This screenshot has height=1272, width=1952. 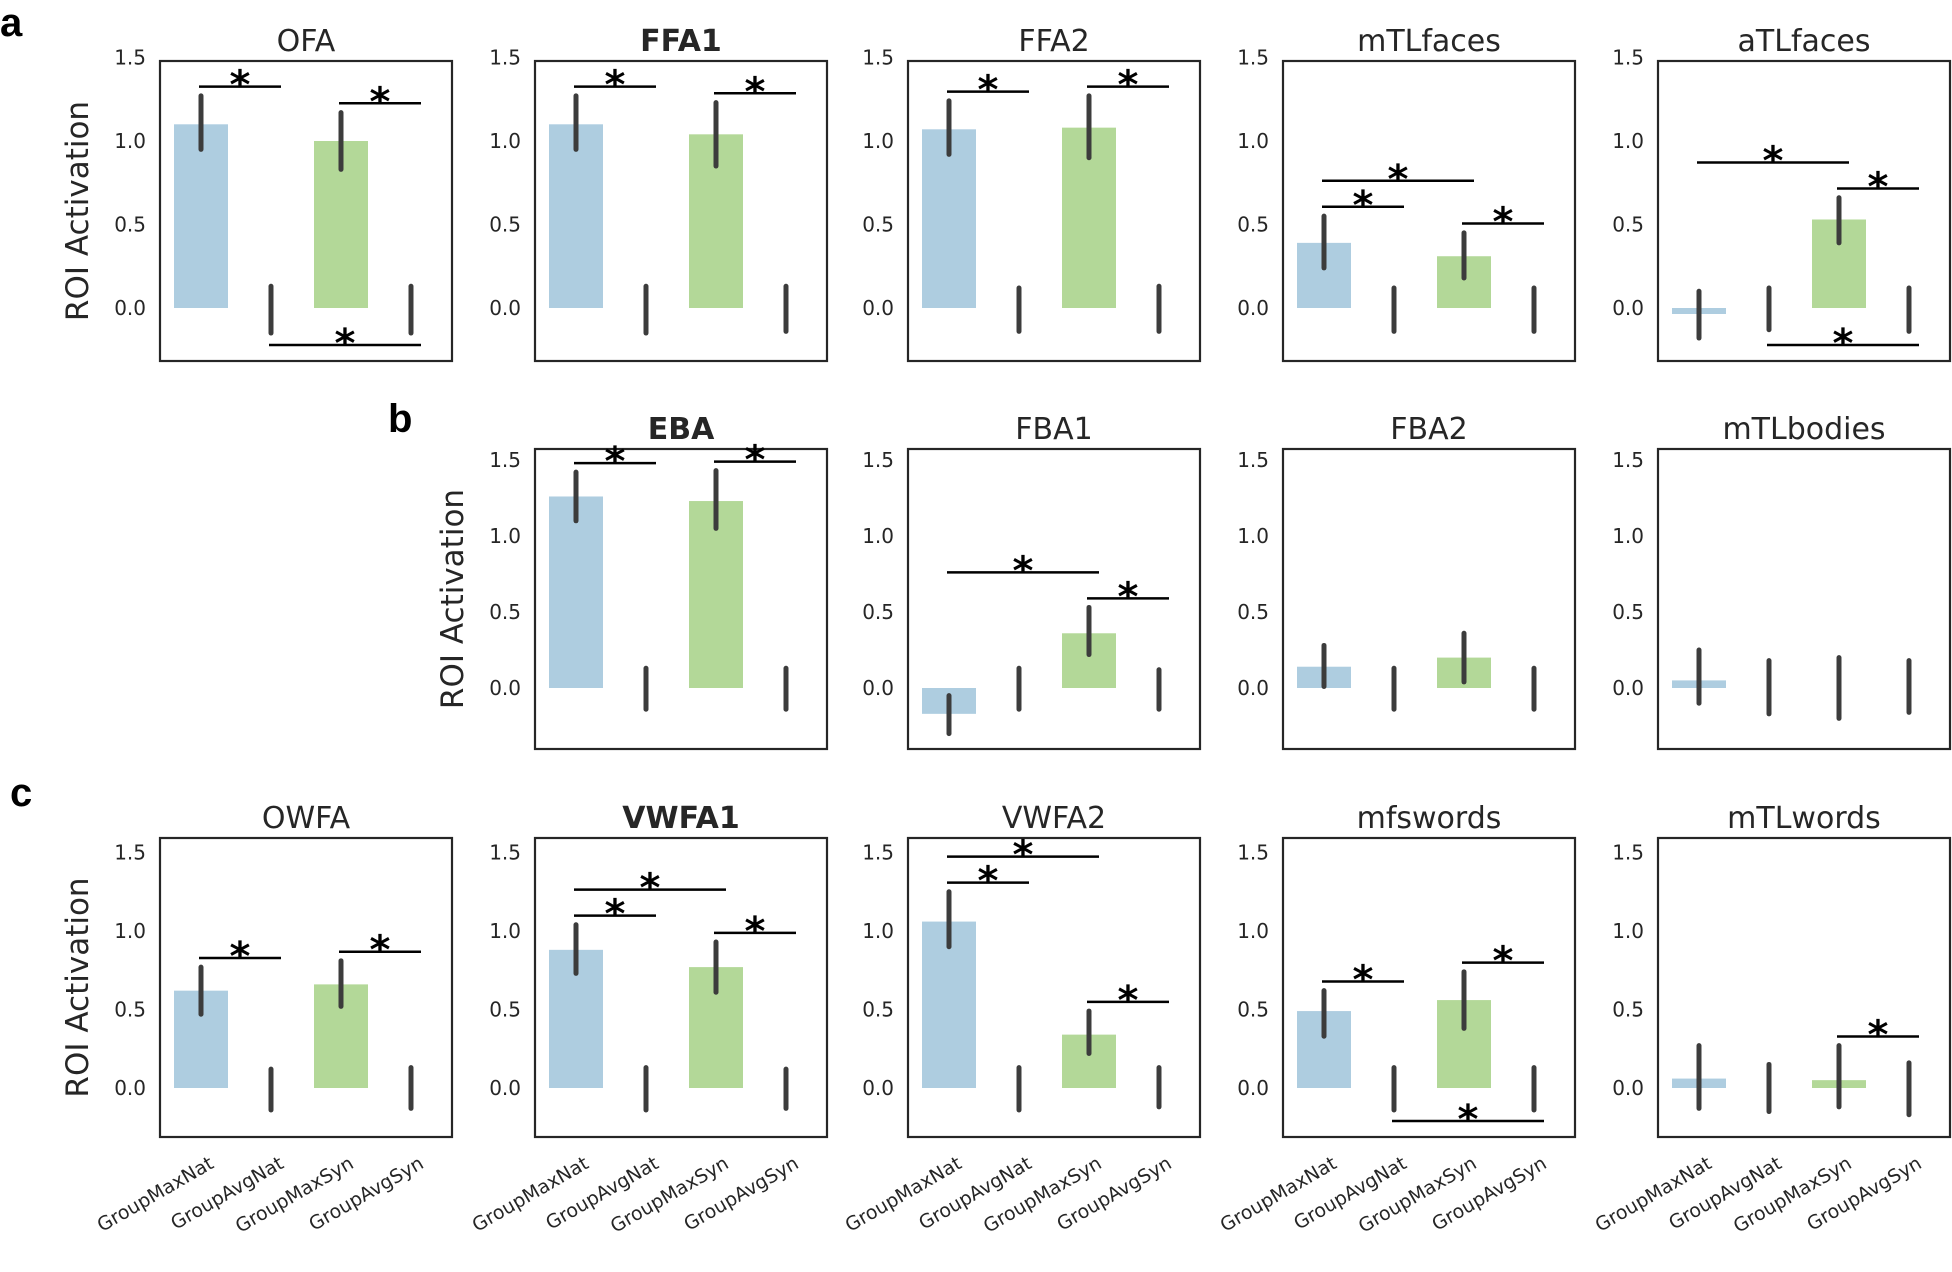 I want to click on chart-panel-ffa2: FFA2 0.0 0.5 1.0 1.5 * *, so click(x=1032, y=193).